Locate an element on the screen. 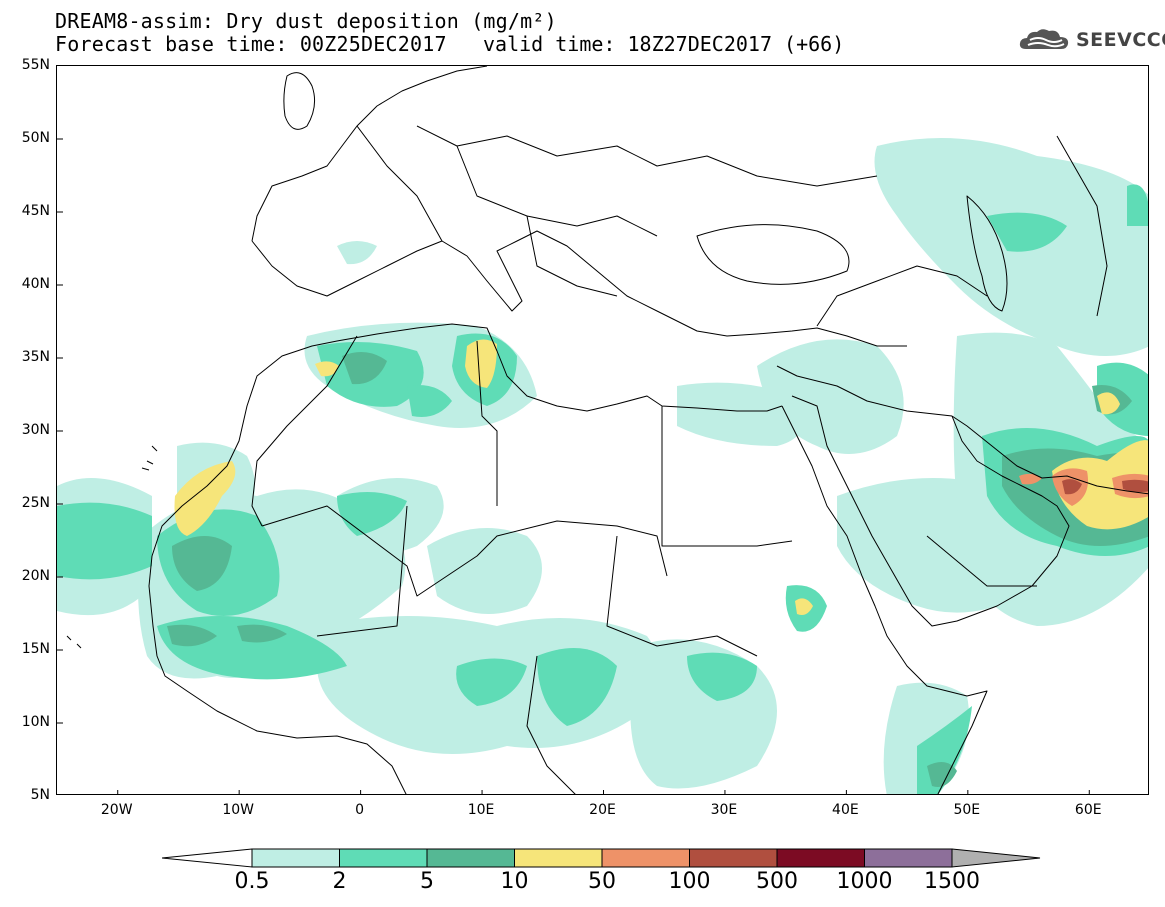 This screenshot has height=907, width=1165. lat-label: 55N is located at coordinates (35, 65).